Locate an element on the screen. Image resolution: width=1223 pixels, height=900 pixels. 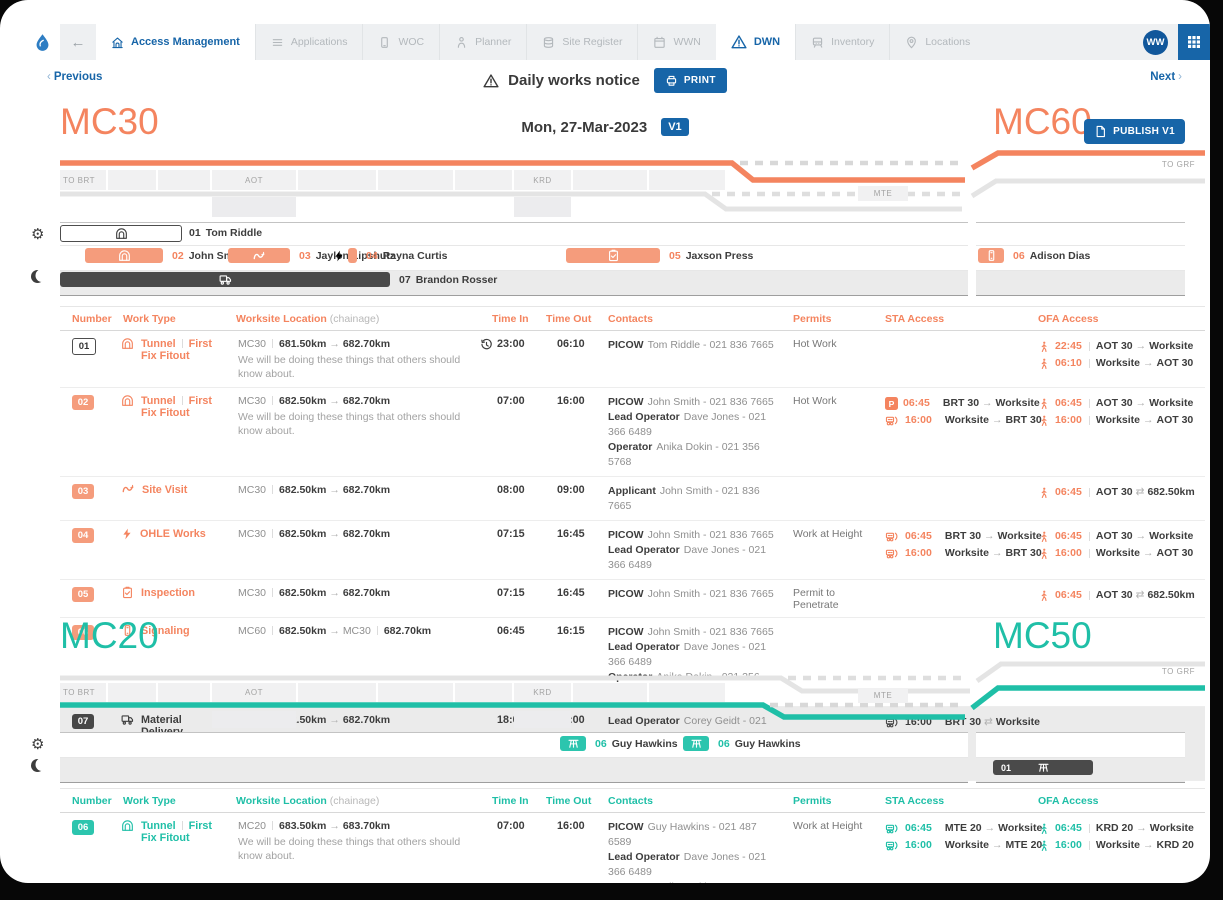
walk-icon is located at coordinates (1044, 829).